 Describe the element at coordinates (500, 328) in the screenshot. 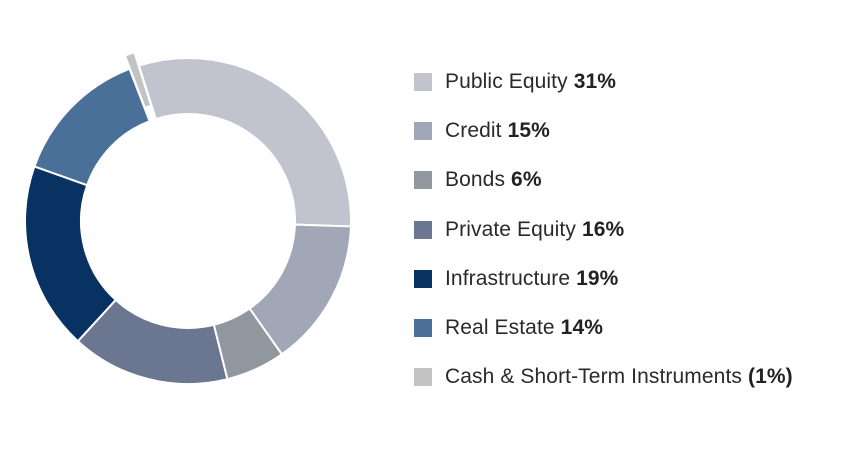

I see `legend-label-text: Real Estate` at that location.